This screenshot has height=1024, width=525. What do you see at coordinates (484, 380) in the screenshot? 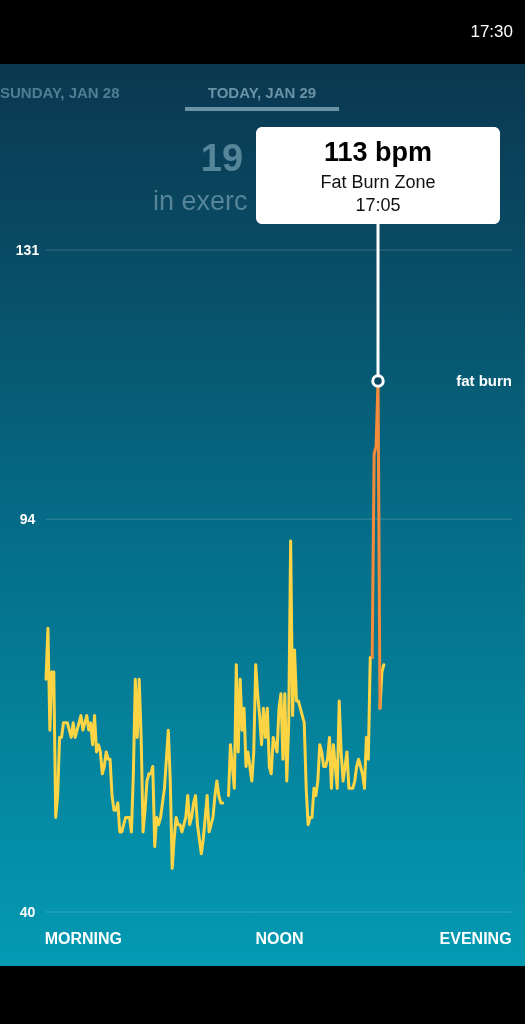
I see `annotation: fat burn` at bounding box center [484, 380].